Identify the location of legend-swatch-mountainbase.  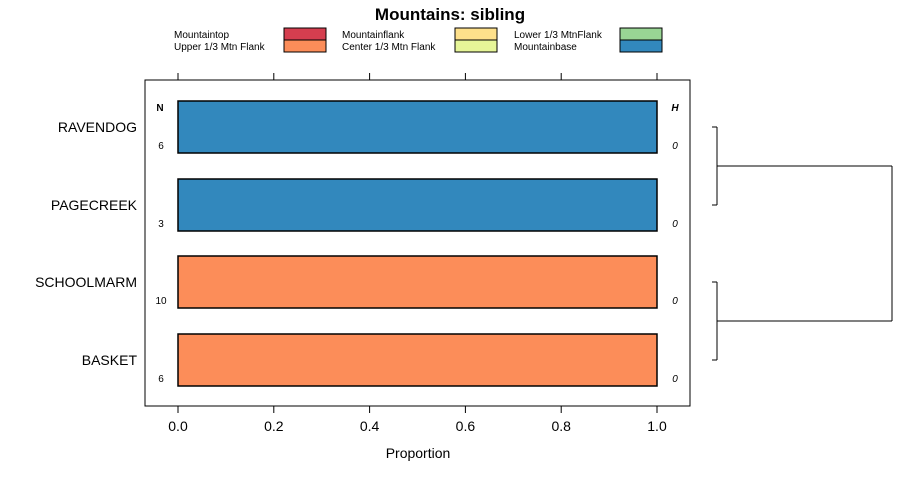
(641, 46).